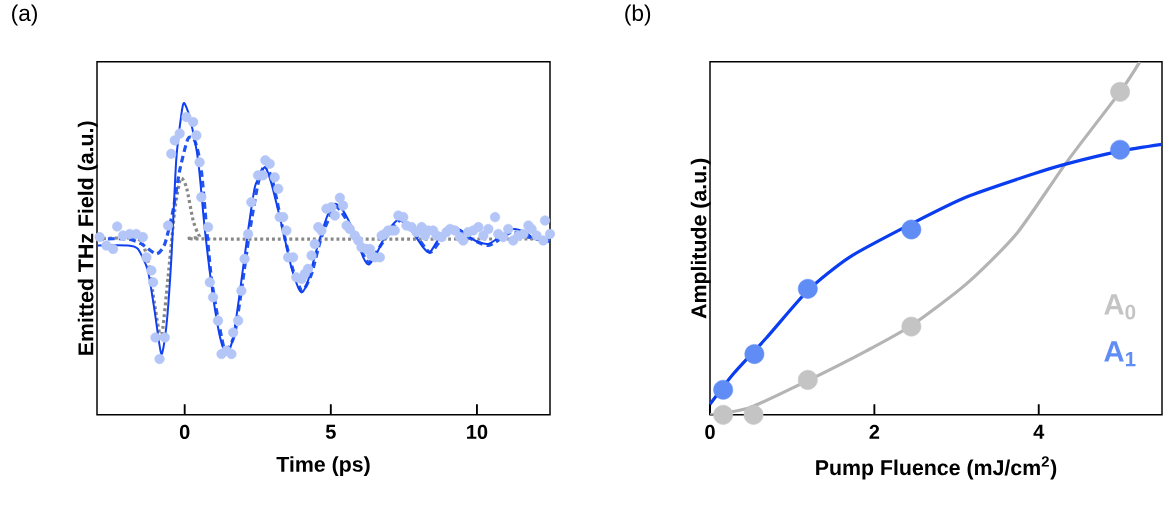  I want to click on text: A$_{1}$, so click(1120, 354).